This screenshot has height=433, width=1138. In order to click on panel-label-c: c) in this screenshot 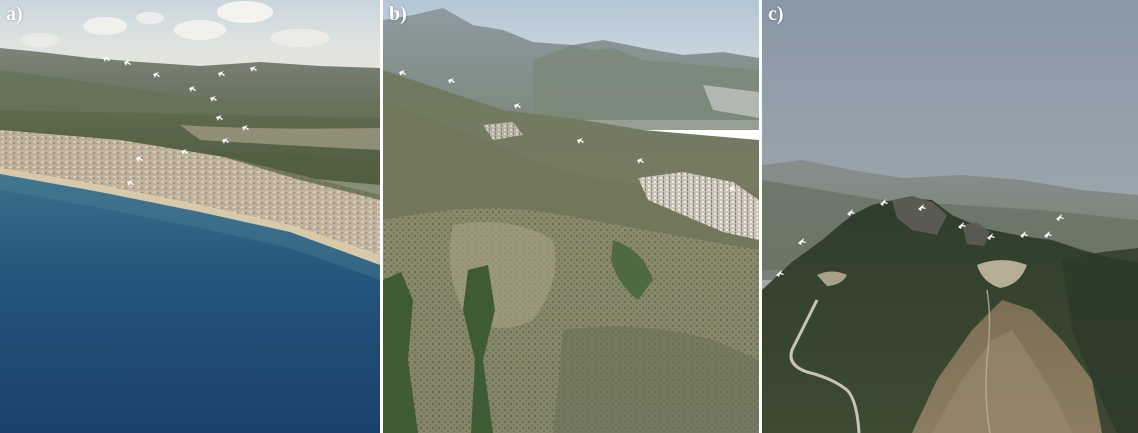, I will do `click(776, 14)`.